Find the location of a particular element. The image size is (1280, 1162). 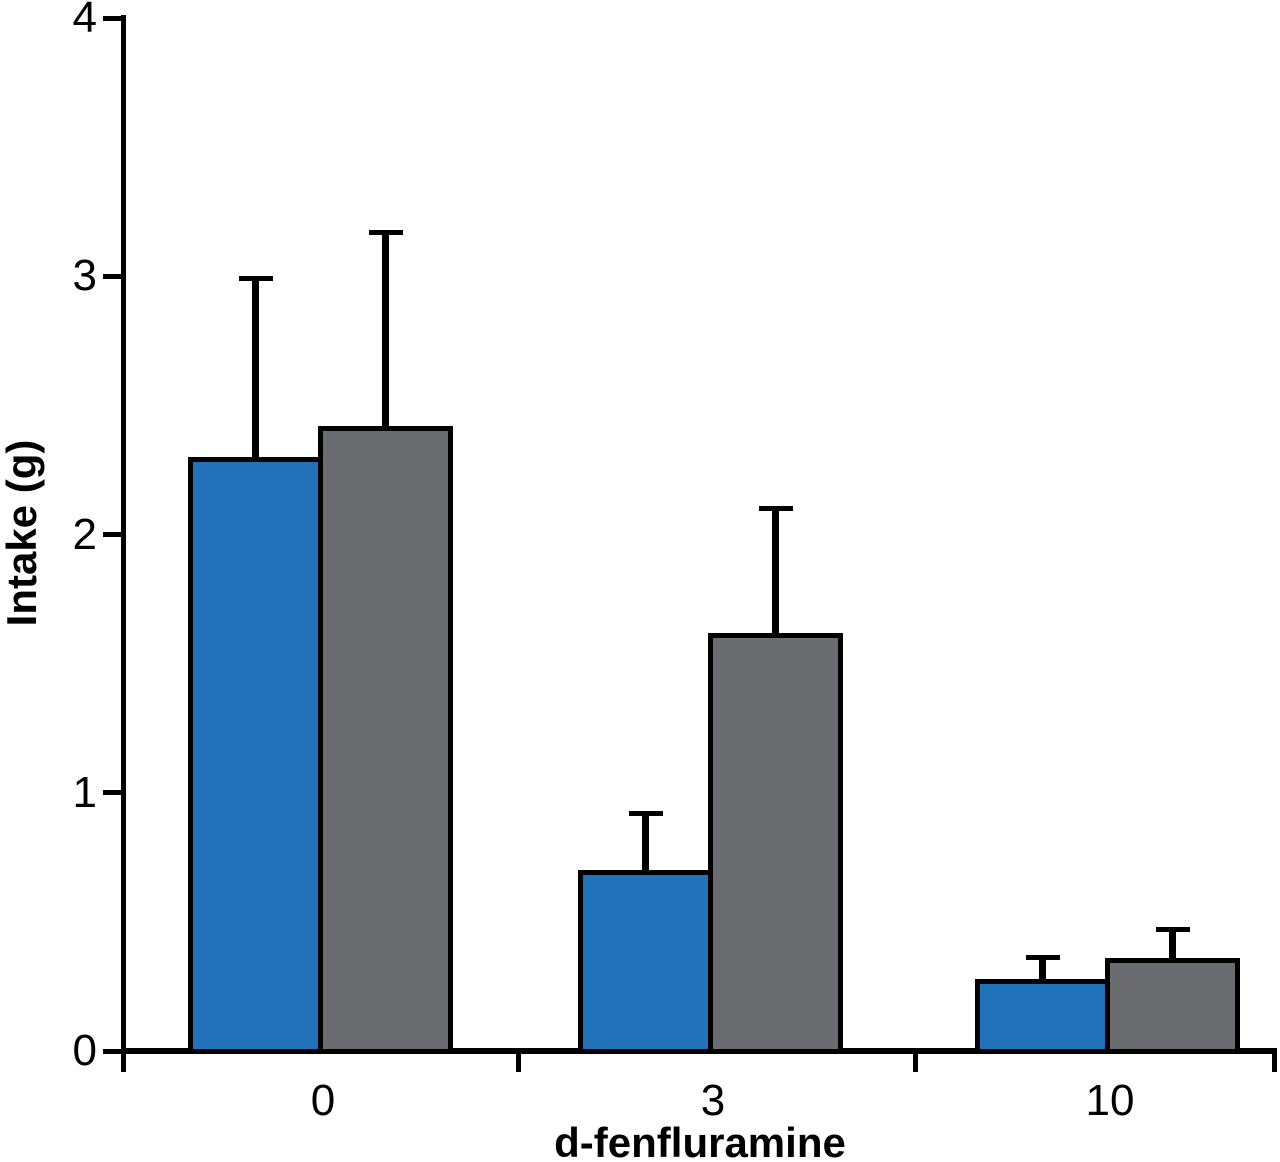

x-category-label: 0 is located at coordinates (323, 1100).